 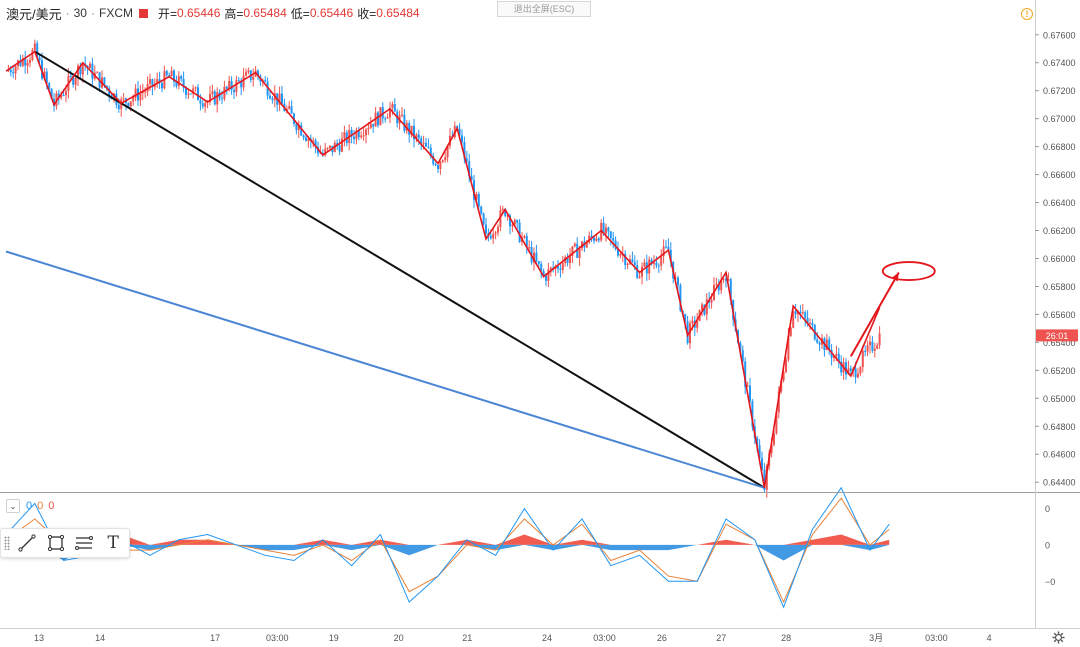 What do you see at coordinates (662, 638) in the screenshot?
I see `time-tick-label: 26` at bounding box center [662, 638].